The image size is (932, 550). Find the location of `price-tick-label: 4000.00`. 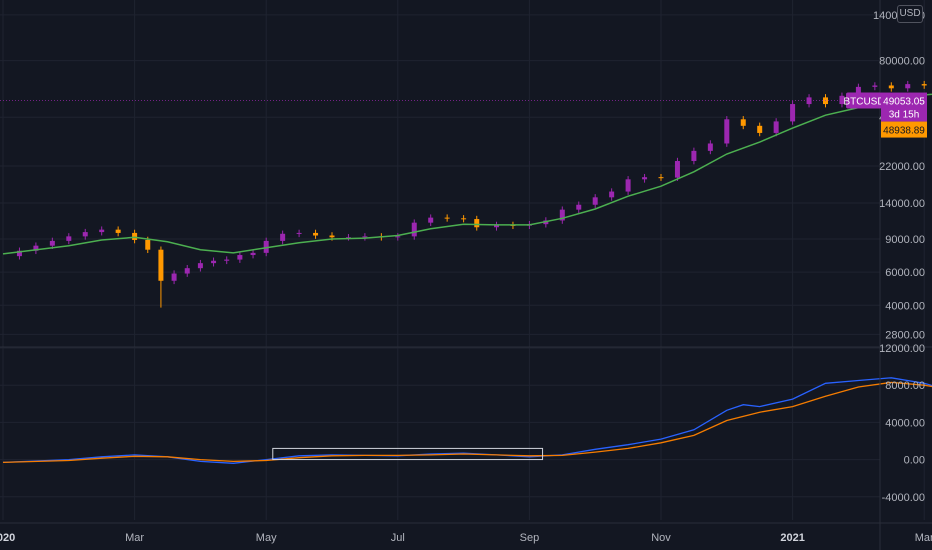

price-tick-label: 4000.00 is located at coordinates (905, 306).